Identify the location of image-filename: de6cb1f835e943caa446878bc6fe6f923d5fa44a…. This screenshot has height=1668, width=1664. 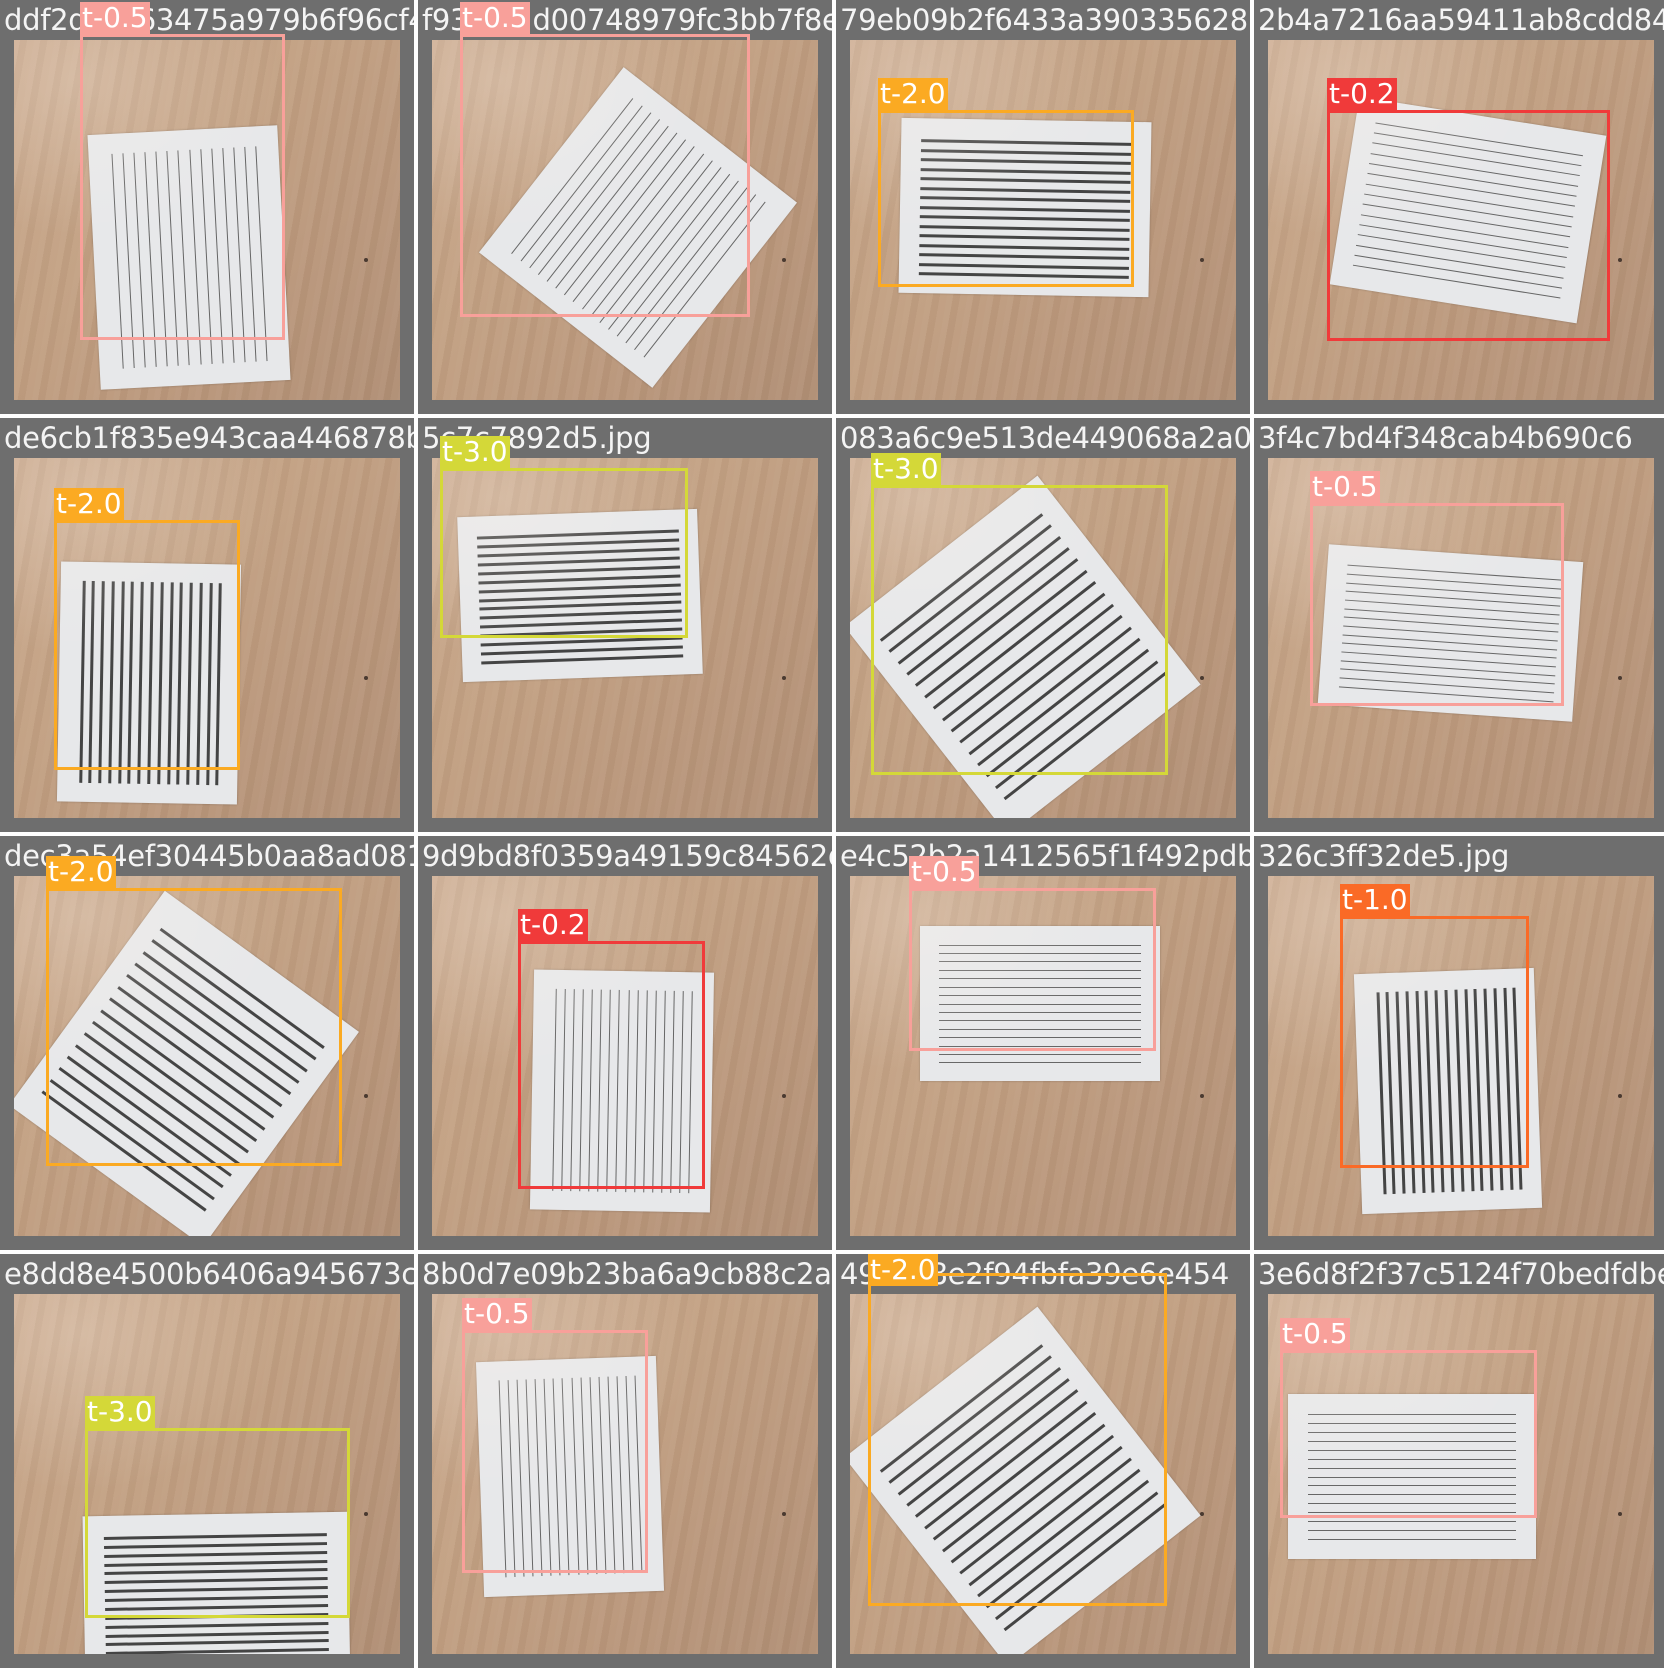
(209, 438).